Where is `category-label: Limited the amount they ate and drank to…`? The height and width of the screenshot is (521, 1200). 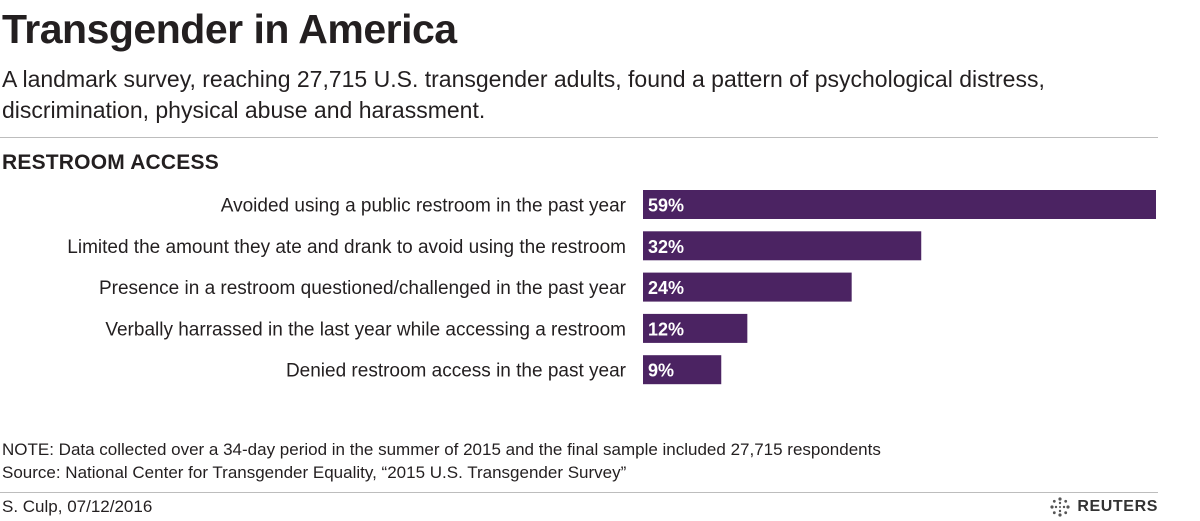
category-label: Limited the amount they ate and drank to… is located at coordinates (346, 247).